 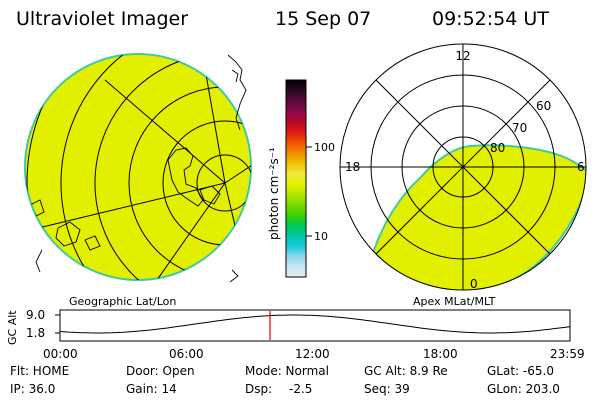 I want to click on orbit-plot-frame, so click(x=315, y=325).